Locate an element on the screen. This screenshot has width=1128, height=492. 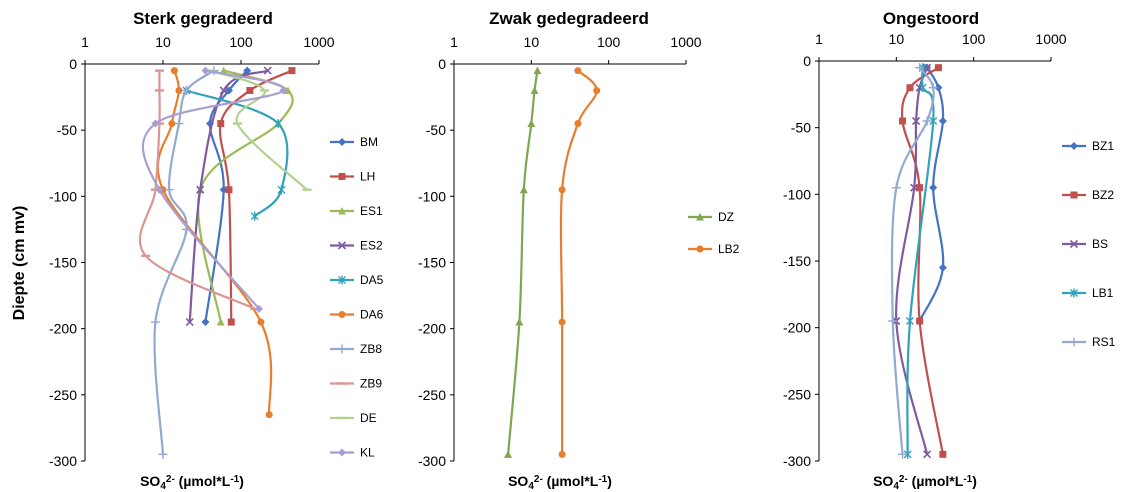
x-tick-label: 100 is located at coordinates (241, 42).